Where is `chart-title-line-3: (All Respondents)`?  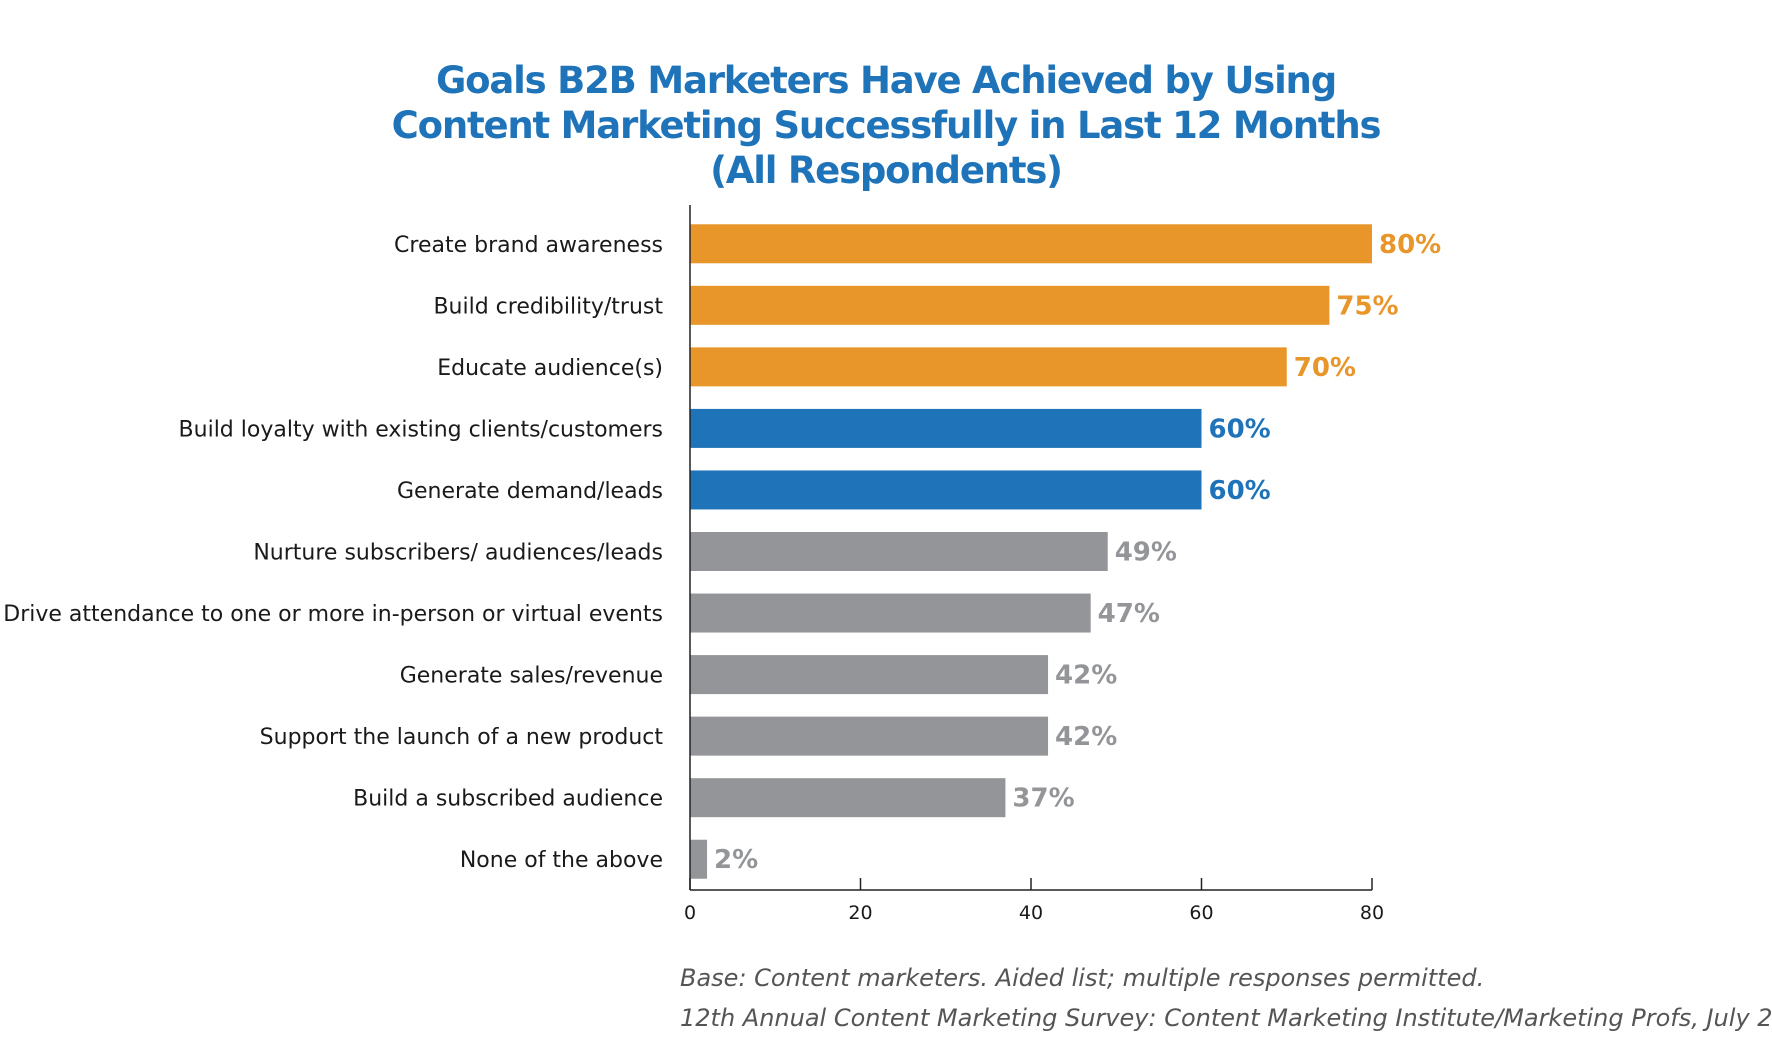
chart-title-line-3: (All Respondents) is located at coordinates (886, 170).